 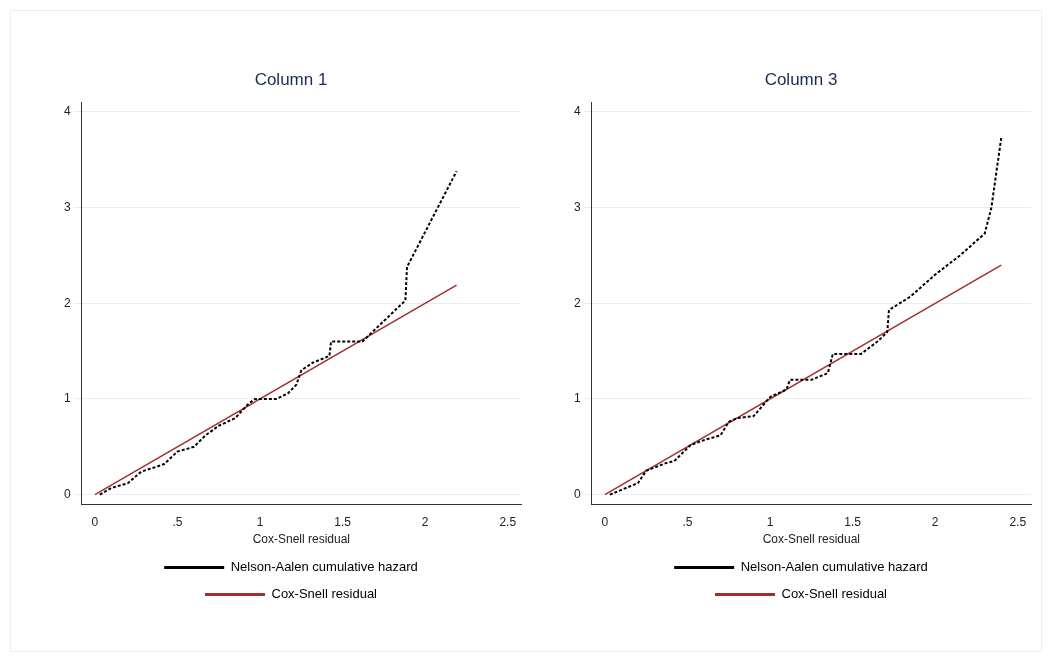 I want to click on chart-title: Column 3, so click(x=801, y=79).